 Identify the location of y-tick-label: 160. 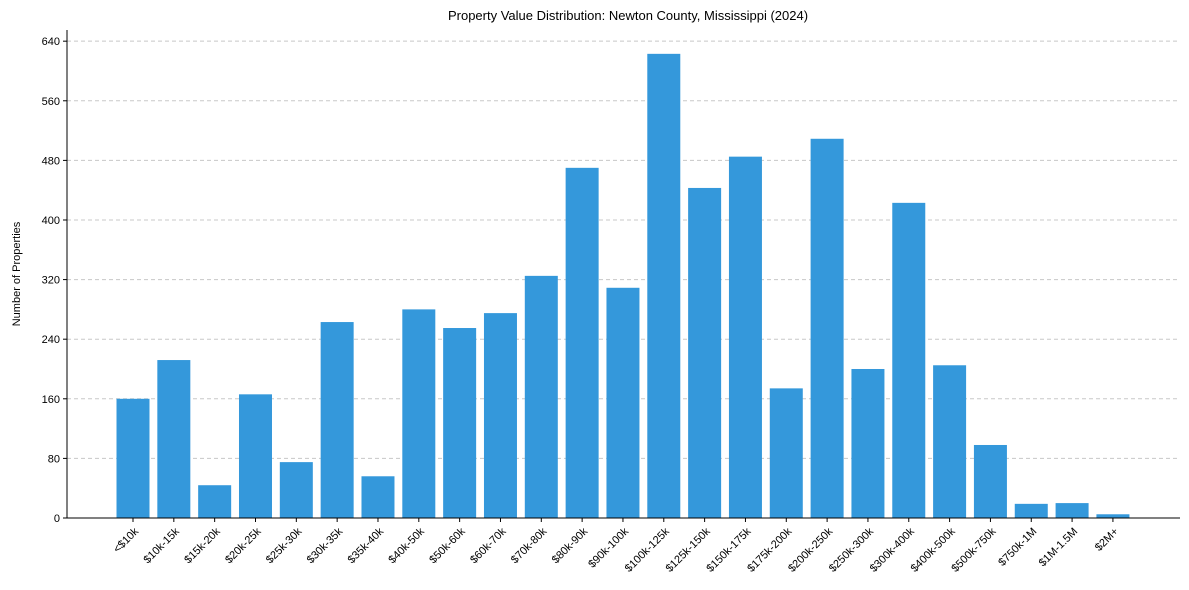
(51, 400).